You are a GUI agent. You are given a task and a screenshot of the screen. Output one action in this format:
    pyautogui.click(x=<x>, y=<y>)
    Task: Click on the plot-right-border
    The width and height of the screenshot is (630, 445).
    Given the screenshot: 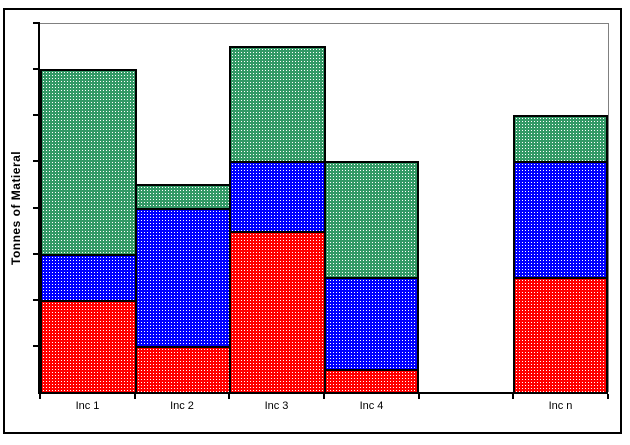 What is the action you would take?
    pyautogui.click(x=608, y=207)
    